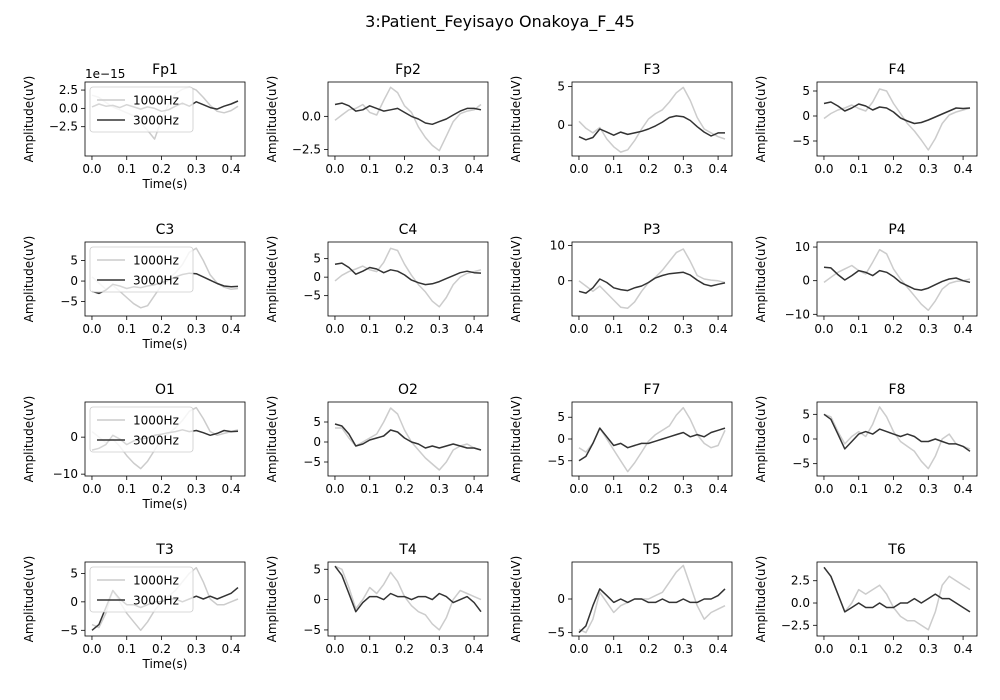  What do you see at coordinates (500, 22) in the screenshot?
I see `figure-title: 3:Patient_Feyisayo Onakoya_F_45` at bounding box center [500, 22].